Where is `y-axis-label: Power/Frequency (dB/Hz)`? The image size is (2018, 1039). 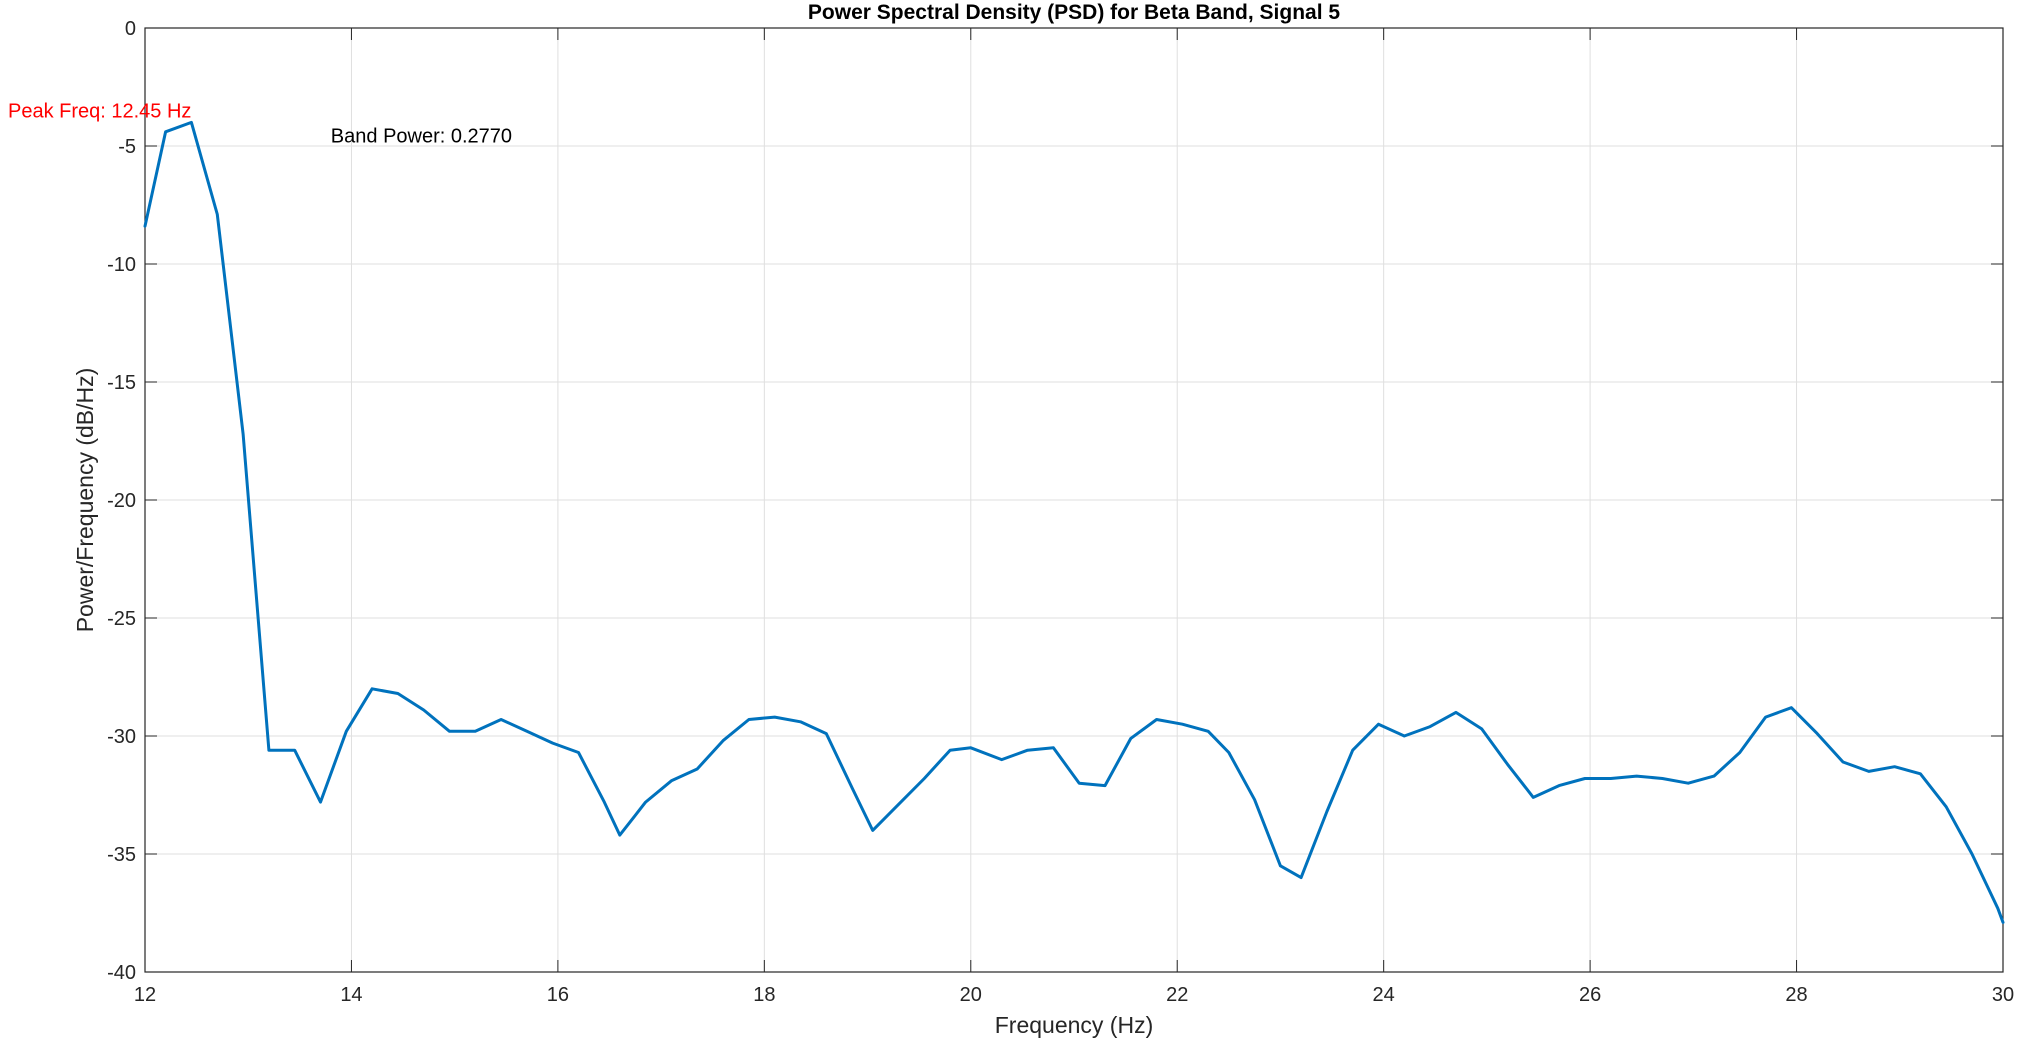 y-axis-label: Power/Frequency (dB/Hz) is located at coordinates (85, 500).